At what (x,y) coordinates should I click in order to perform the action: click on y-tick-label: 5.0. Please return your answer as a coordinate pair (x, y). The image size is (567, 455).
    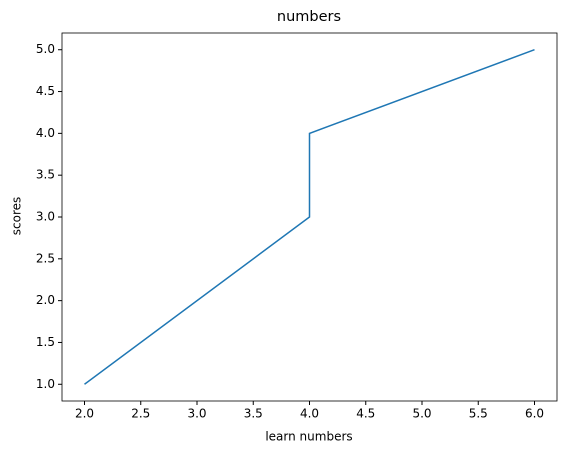
    Looking at the image, I should click on (45, 49).